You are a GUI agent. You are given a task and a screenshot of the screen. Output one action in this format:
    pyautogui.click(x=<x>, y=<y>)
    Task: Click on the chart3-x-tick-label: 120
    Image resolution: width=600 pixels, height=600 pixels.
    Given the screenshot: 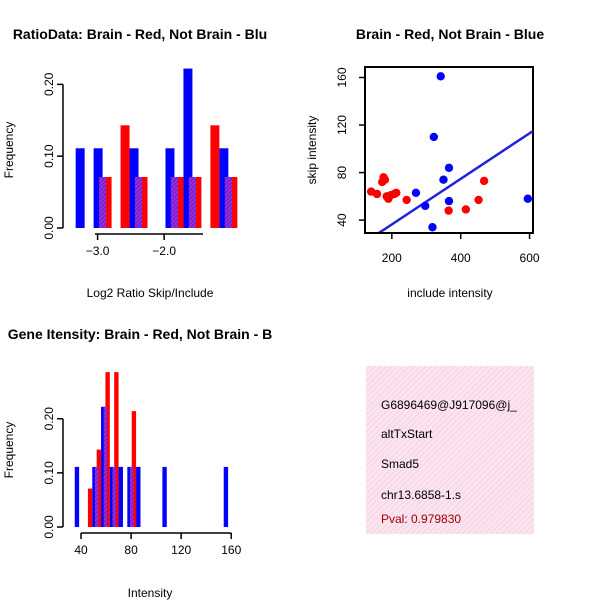 What is the action you would take?
    pyautogui.click(x=181, y=550)
    